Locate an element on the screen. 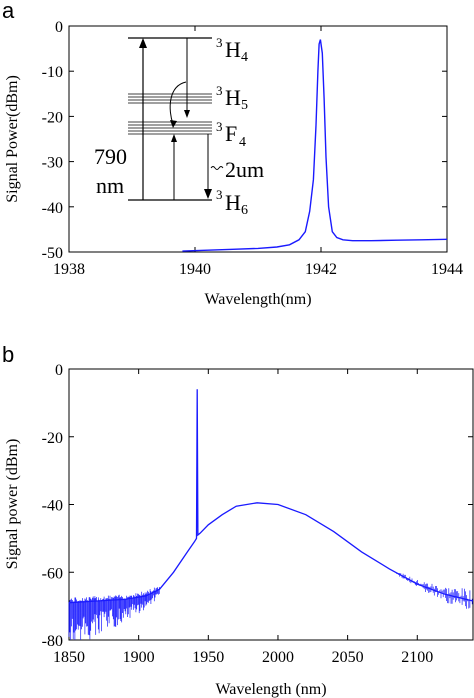 This screenshot has height=698, width=474. x-tick-label: 2100 is located at coordinates (417, 657).